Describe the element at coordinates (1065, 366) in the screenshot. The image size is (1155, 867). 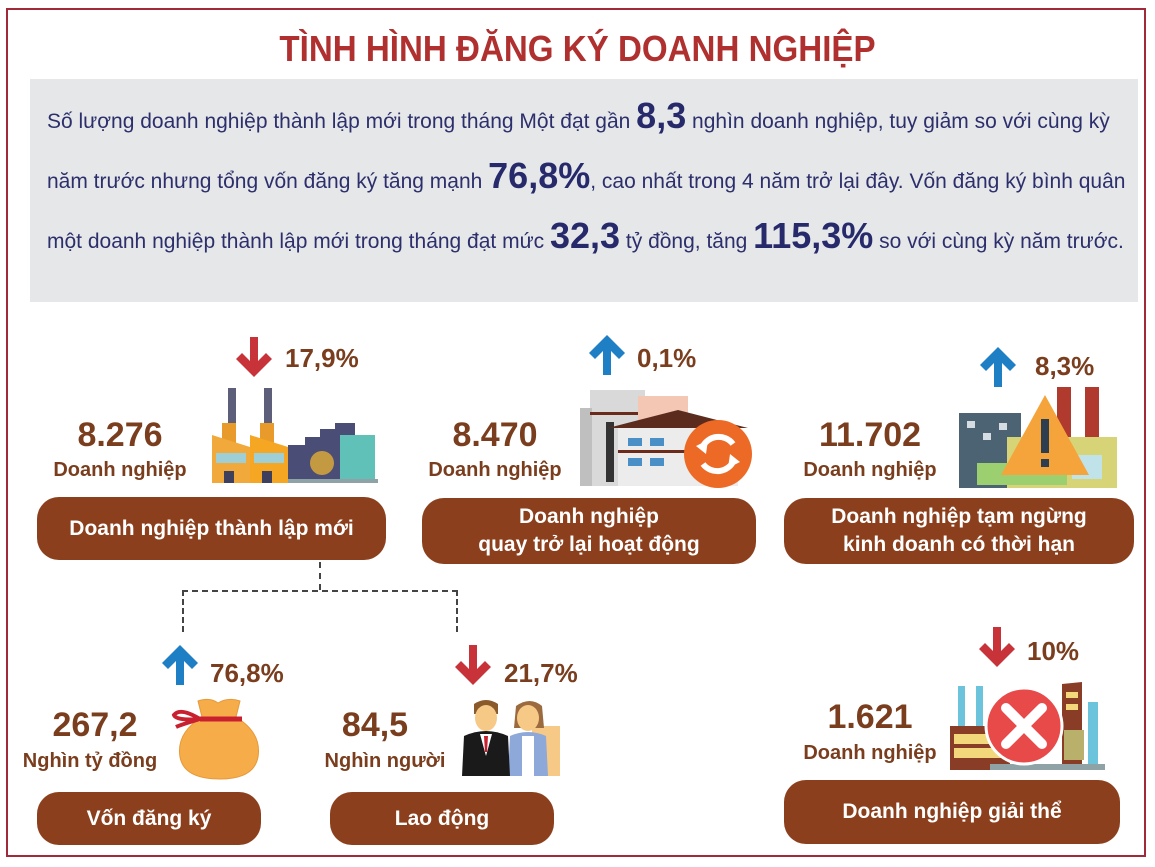
I see `change-percent: 8,3%` at that location.